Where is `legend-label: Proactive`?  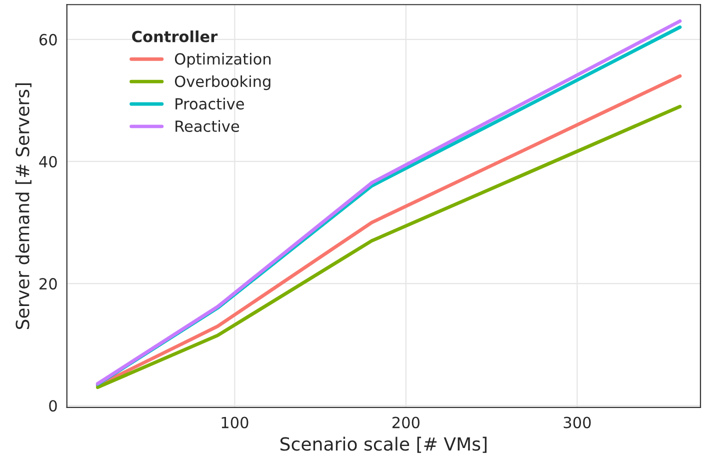 legend-label: Proactive is located at coordinates (210, 104).